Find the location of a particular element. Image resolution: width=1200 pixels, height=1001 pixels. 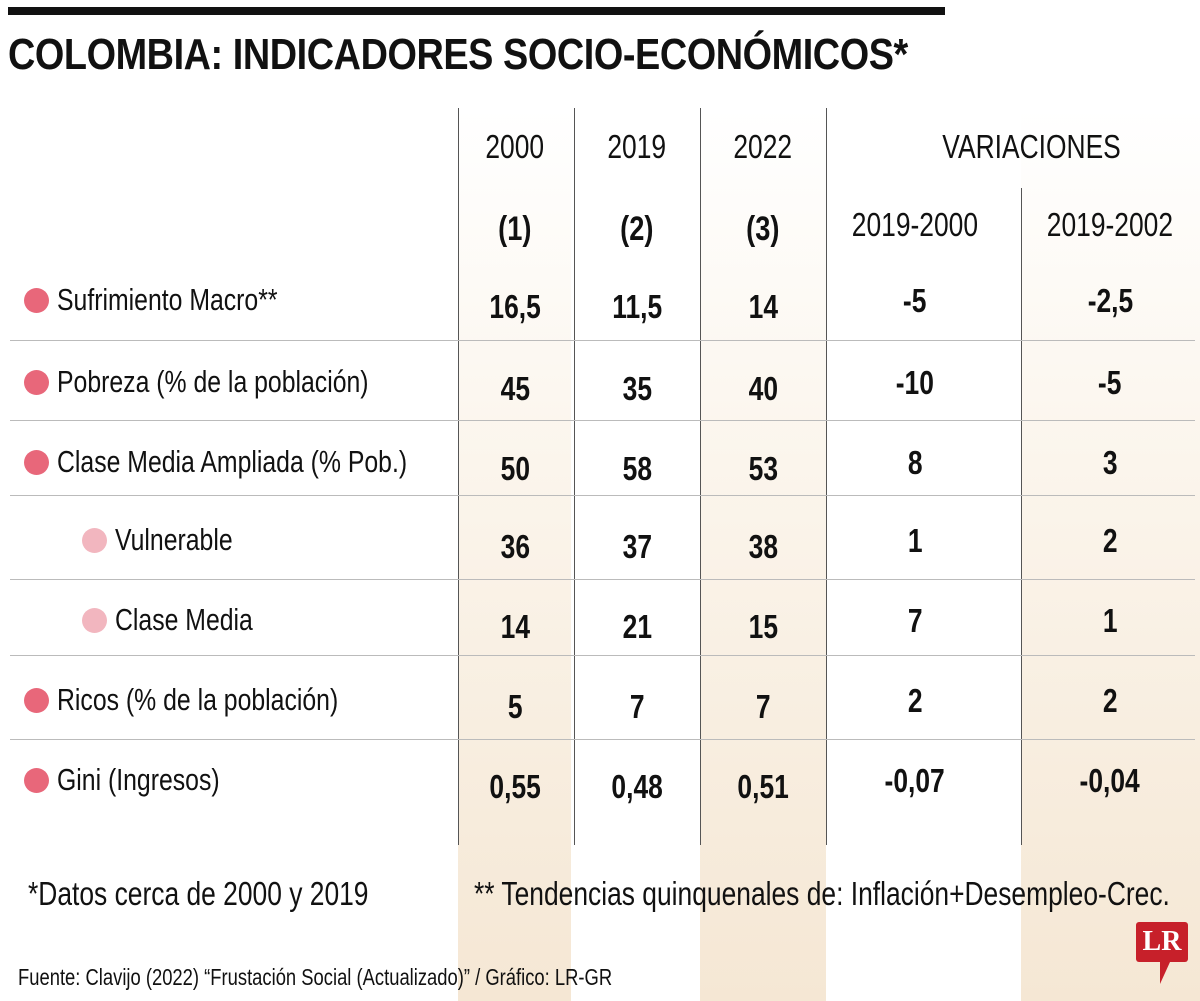

lr-logo: LR is located at coordinates (1162, 942).